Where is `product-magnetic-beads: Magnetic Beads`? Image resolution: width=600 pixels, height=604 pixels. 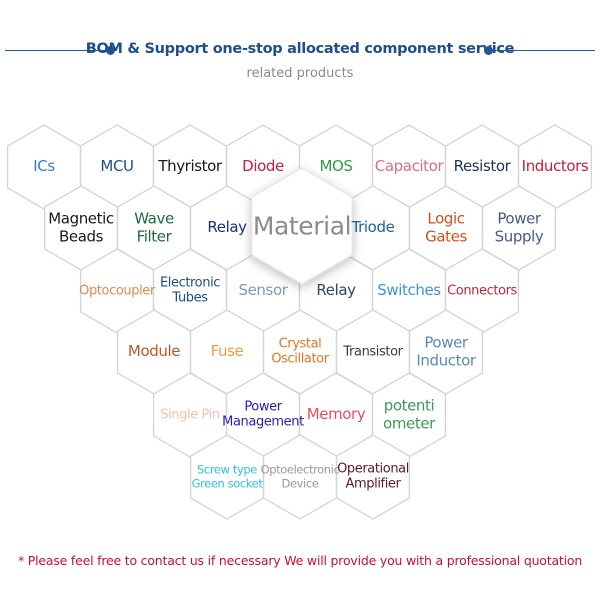
product-magnetic-beads: Magnetic Beads is located at coordinates (81, 227).